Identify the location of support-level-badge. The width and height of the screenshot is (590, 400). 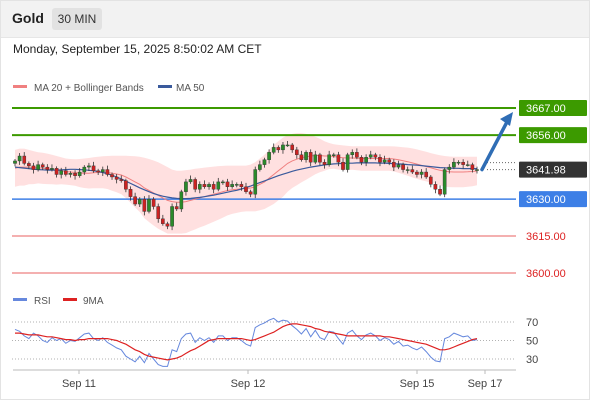
(553, 199).